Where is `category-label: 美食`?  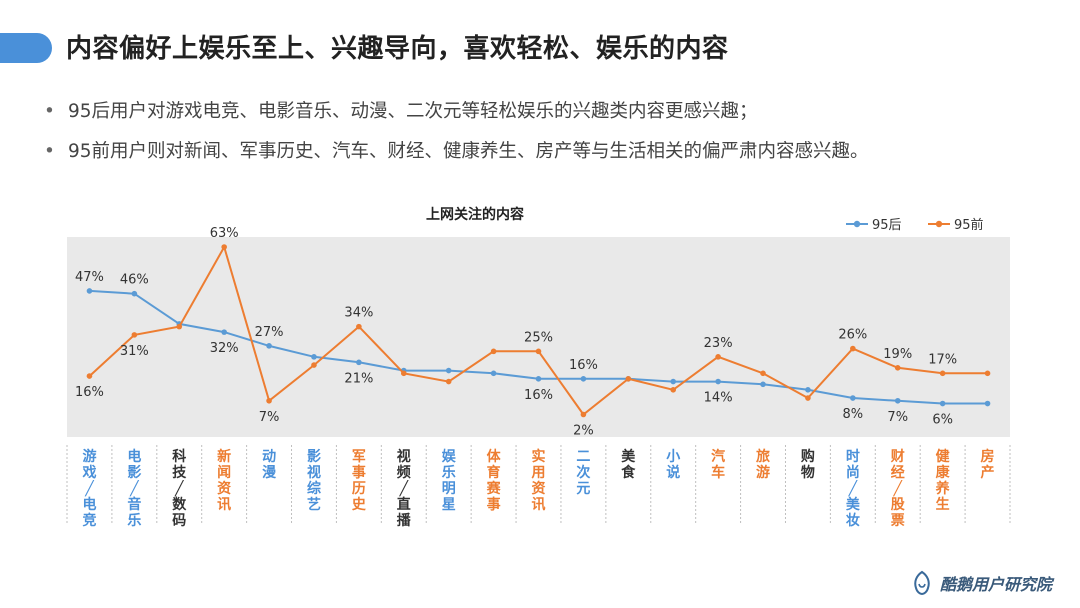
category-label: 美食 is located at coordinates (628, 464).